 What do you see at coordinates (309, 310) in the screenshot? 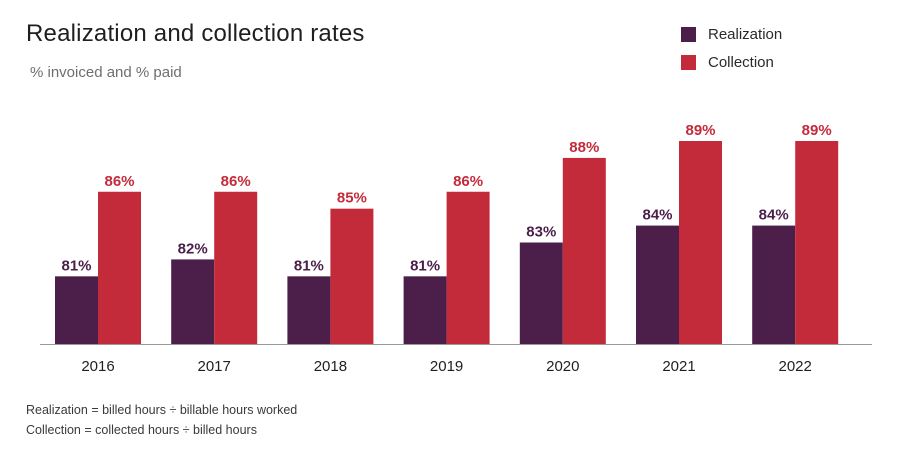
I see `bar-realization-2018` at bounding box center [309, 310].